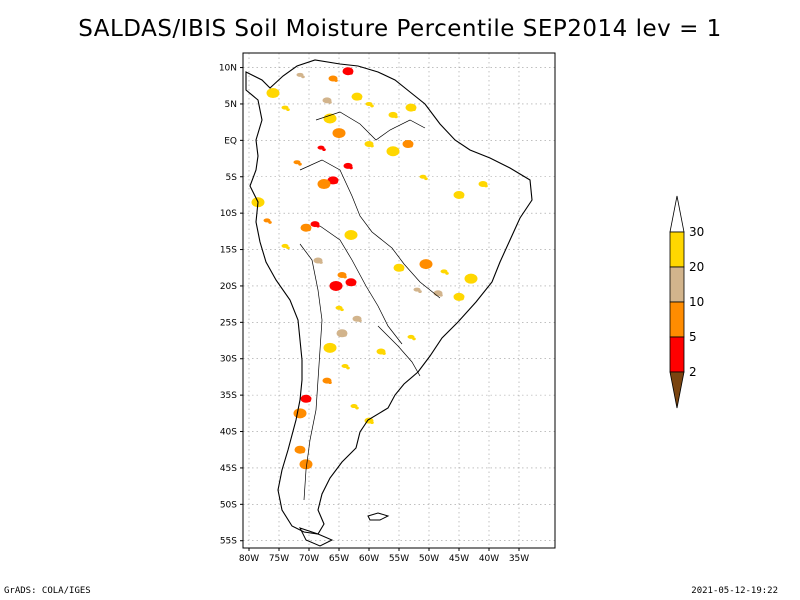 The width and height of the screenshot is (800, 600). Describe the element at coordinates (228, 287) in the screenshot. I see `lat-tick-label: 20S` at that location.